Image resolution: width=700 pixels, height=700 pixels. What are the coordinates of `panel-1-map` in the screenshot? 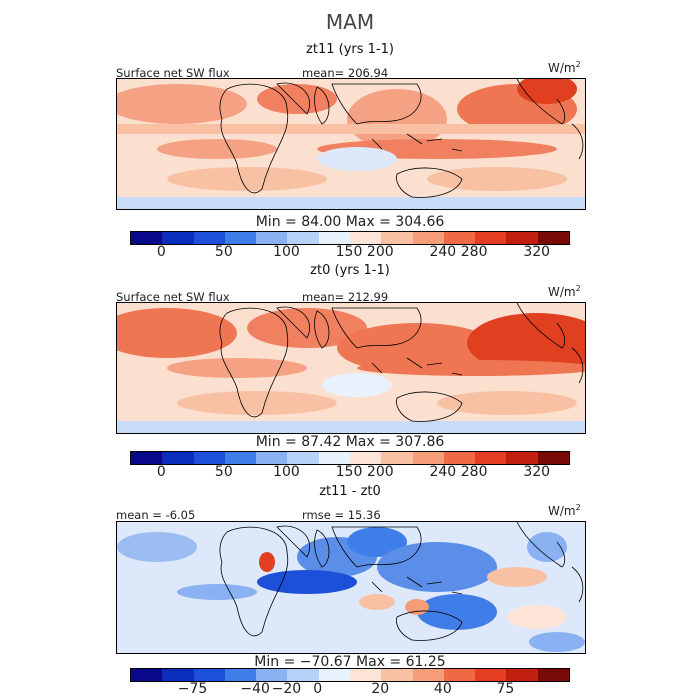 It's located at (351, 144).